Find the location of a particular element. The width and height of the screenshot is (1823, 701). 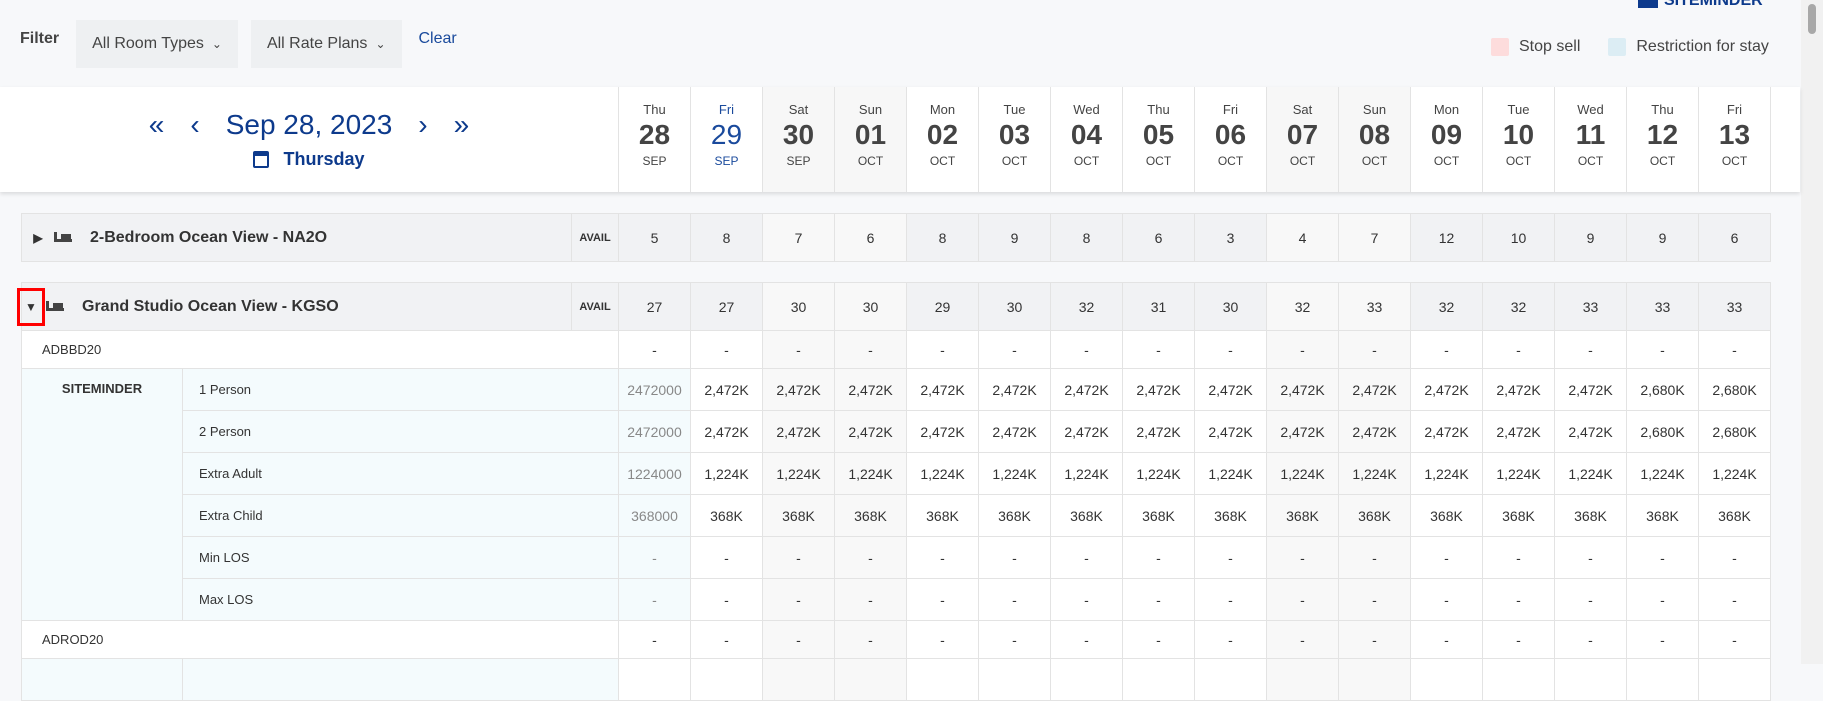

date-column-header: Sat 07 OCT is located at coordinates (1302, 139).